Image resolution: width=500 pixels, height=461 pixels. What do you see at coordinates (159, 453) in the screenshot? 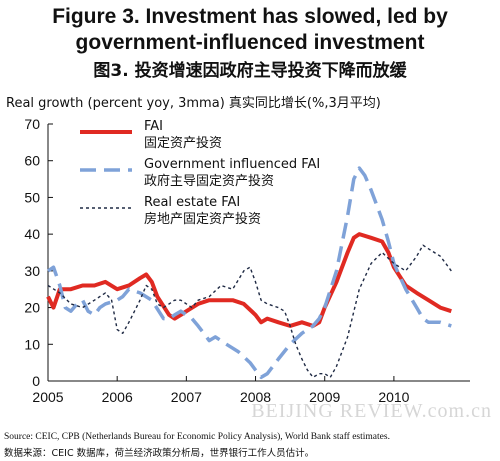
I see `source-note-chinese: 数据来源：CEIC 数据库，荷兰经济政策分析局，世界银行工作人员估计。` at bounding box center [159, 453].